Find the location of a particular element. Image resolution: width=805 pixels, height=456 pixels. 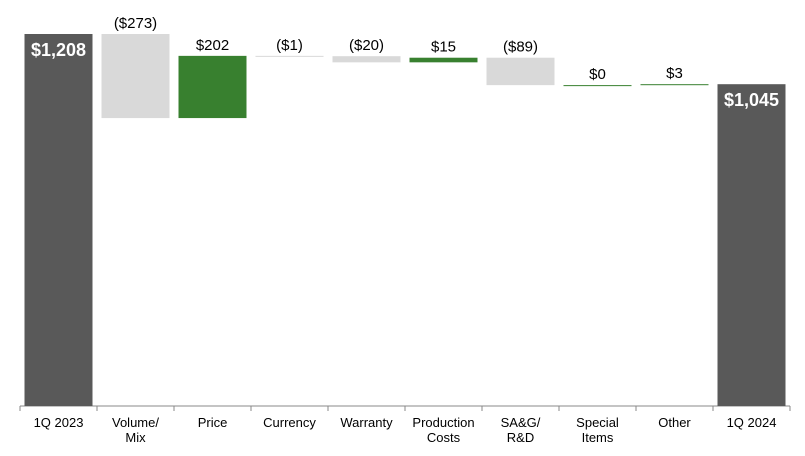

x-tick-label: Warranty is located at coordinates (366, 422).